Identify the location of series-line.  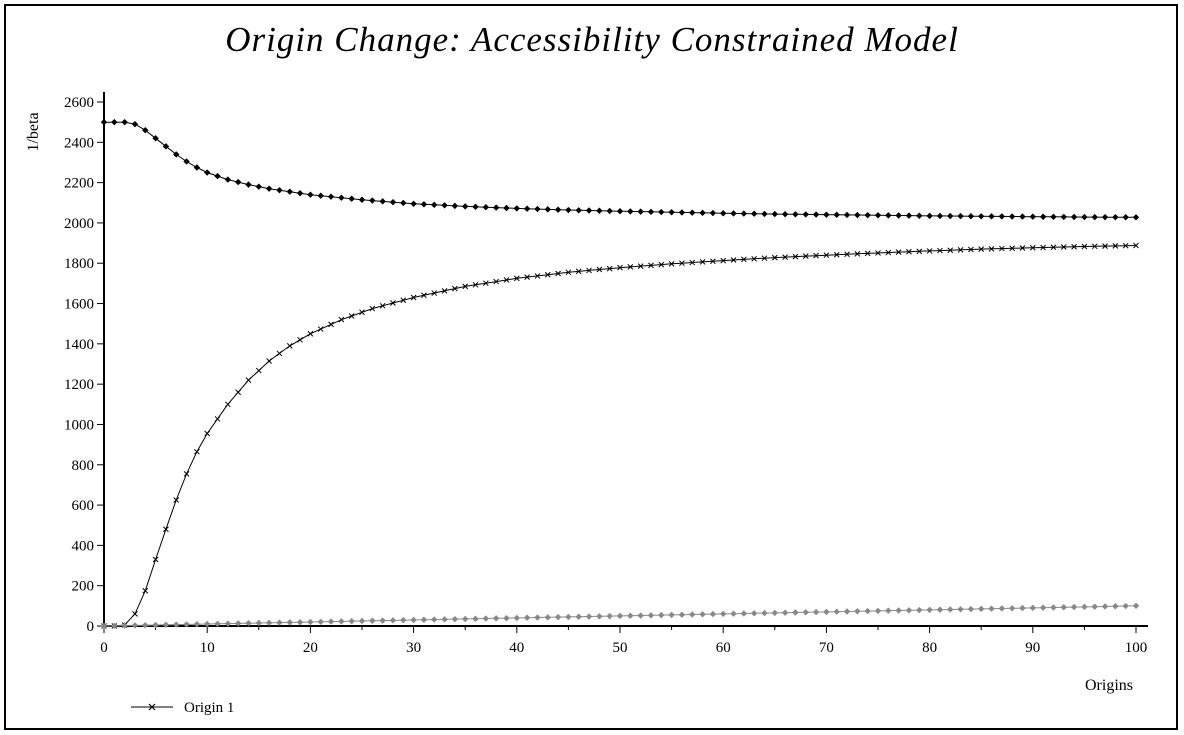
(620, 169).